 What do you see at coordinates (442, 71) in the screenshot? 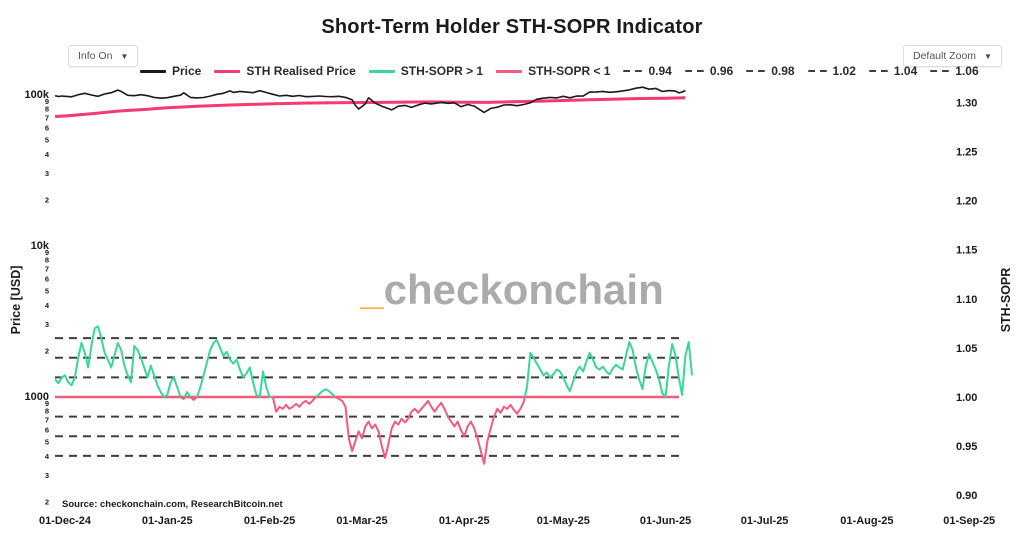
I see `legend-label: STH-SOPR > 1` at bounding box center [442, 71].